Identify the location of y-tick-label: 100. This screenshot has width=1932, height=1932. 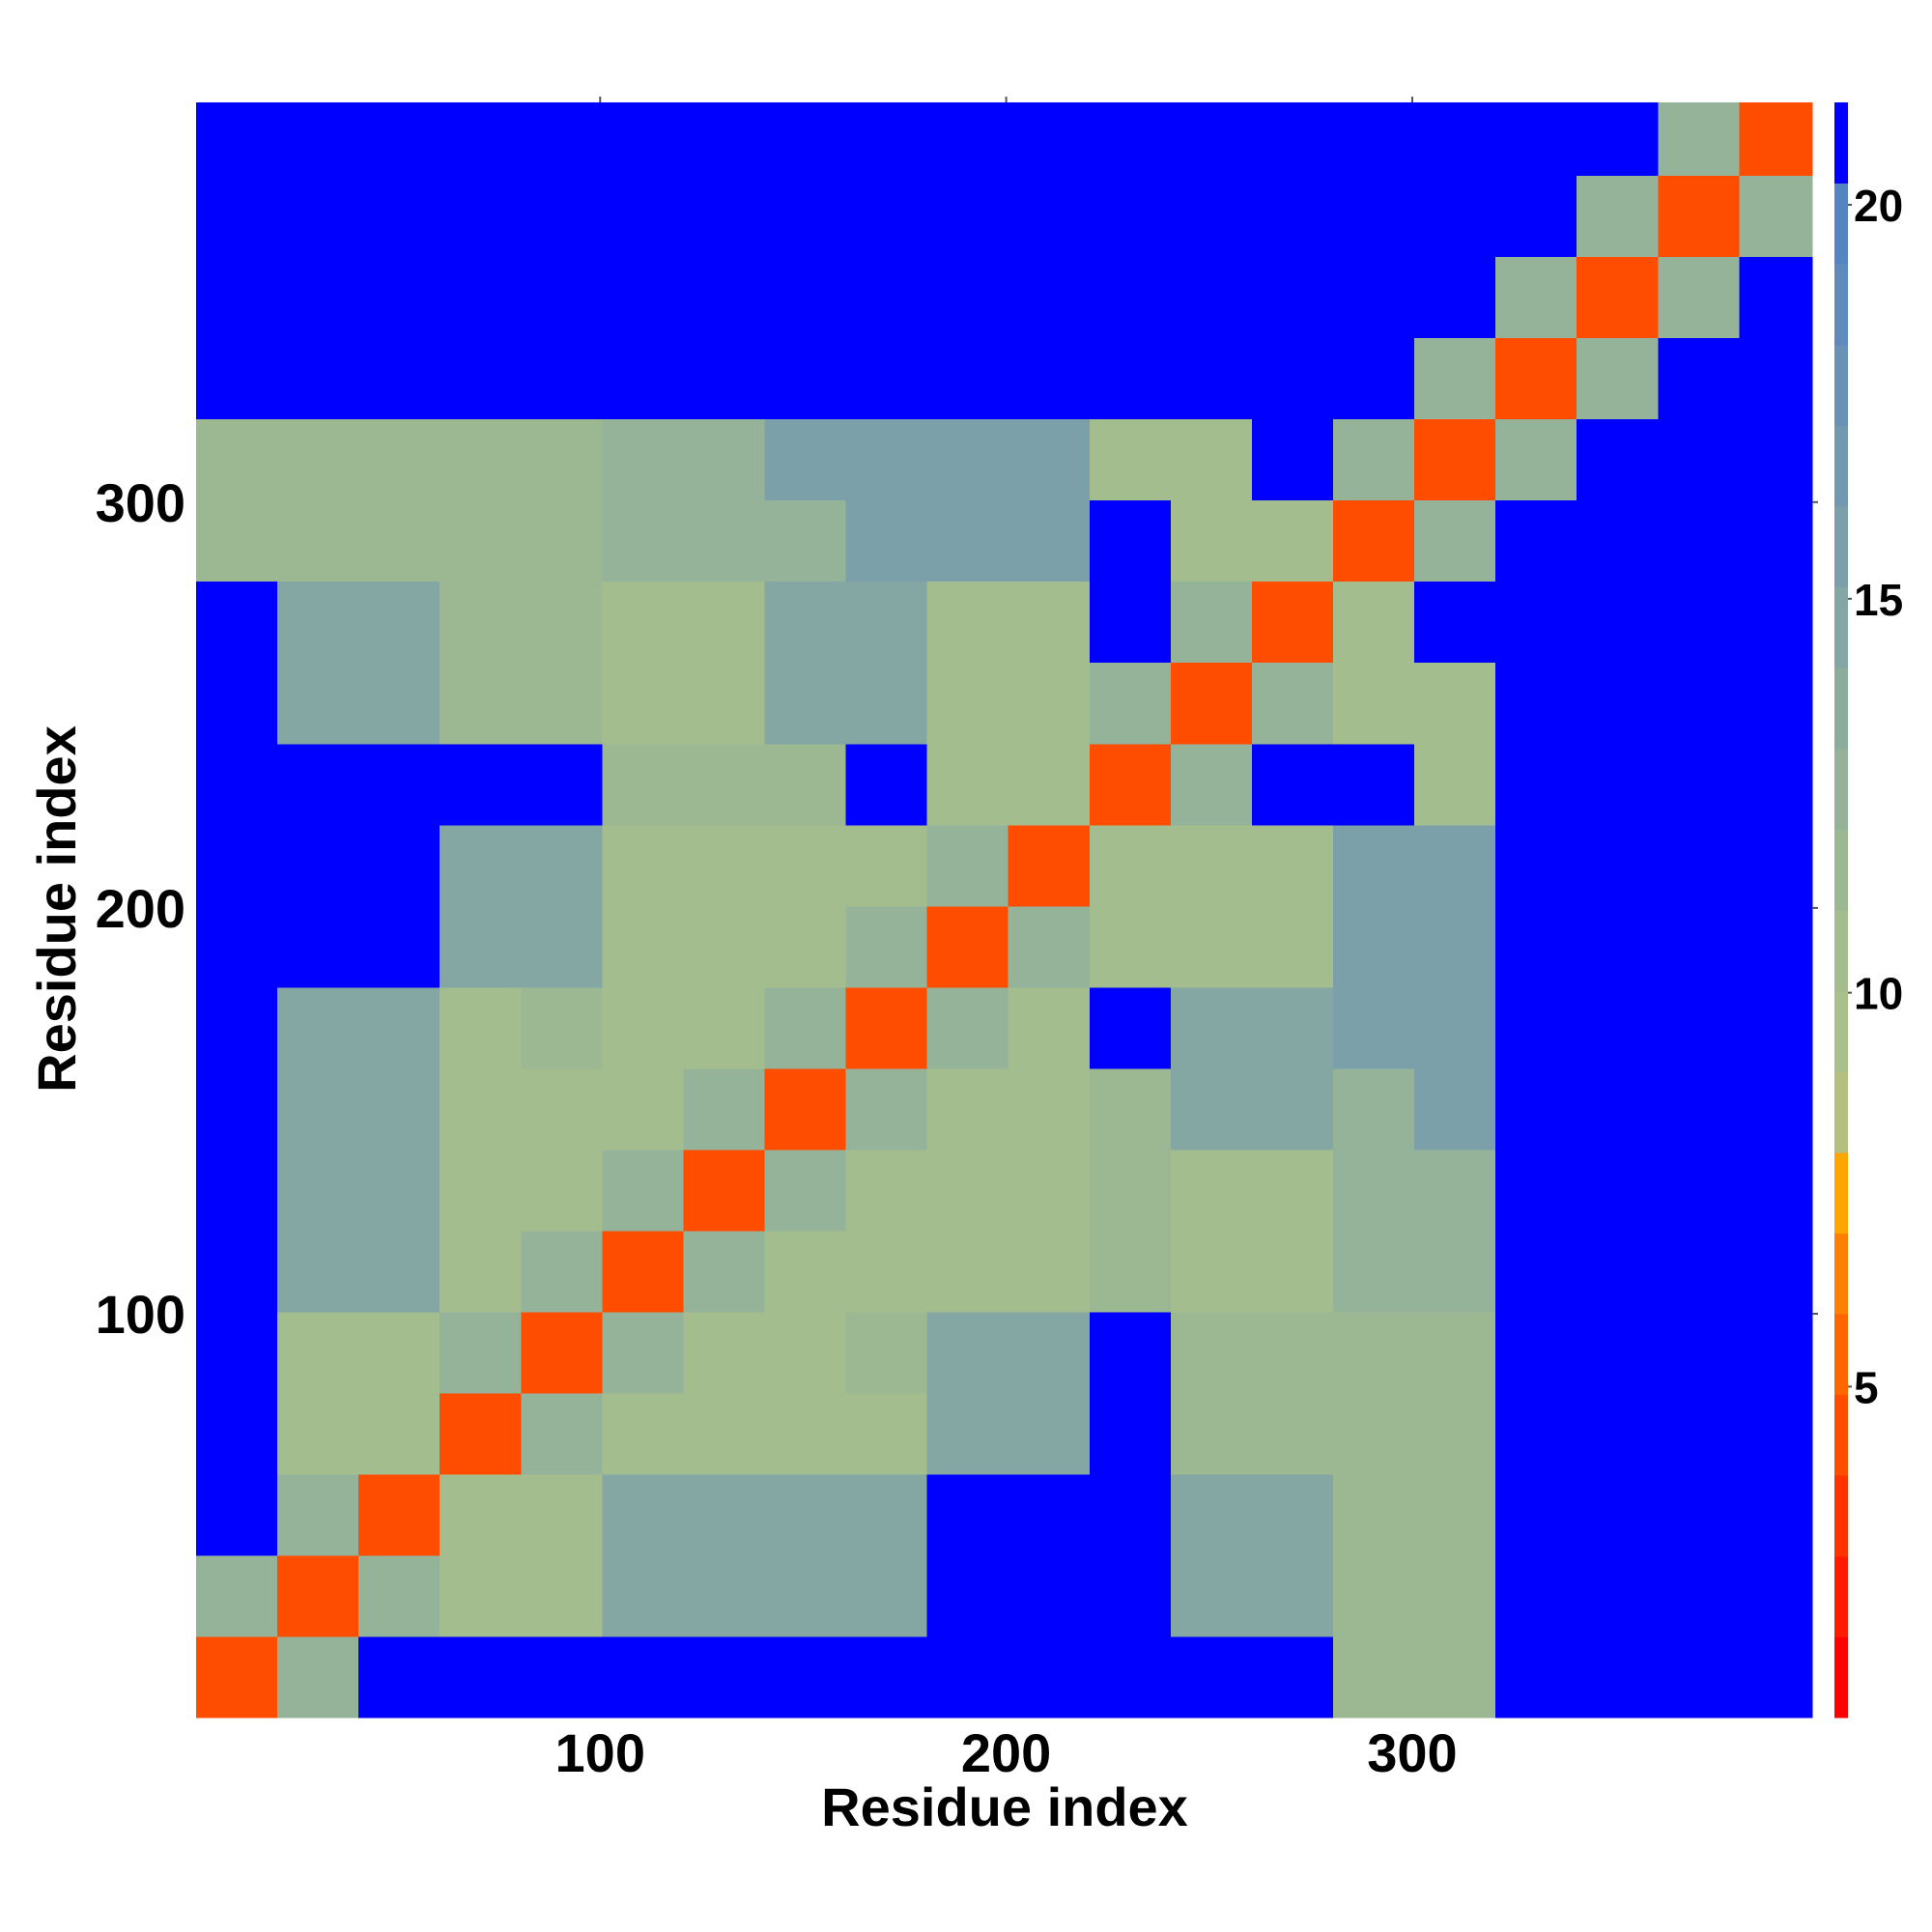
(140, 1314).